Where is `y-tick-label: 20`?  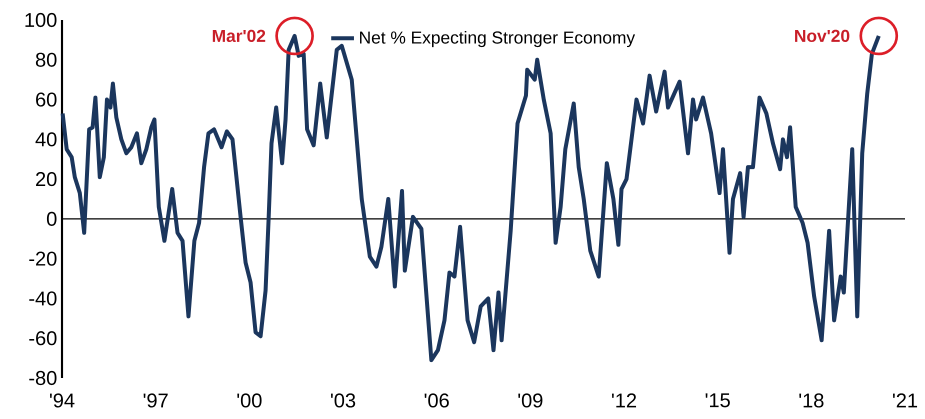
y-tick-label: 20 is located at coordinates (46, 179).